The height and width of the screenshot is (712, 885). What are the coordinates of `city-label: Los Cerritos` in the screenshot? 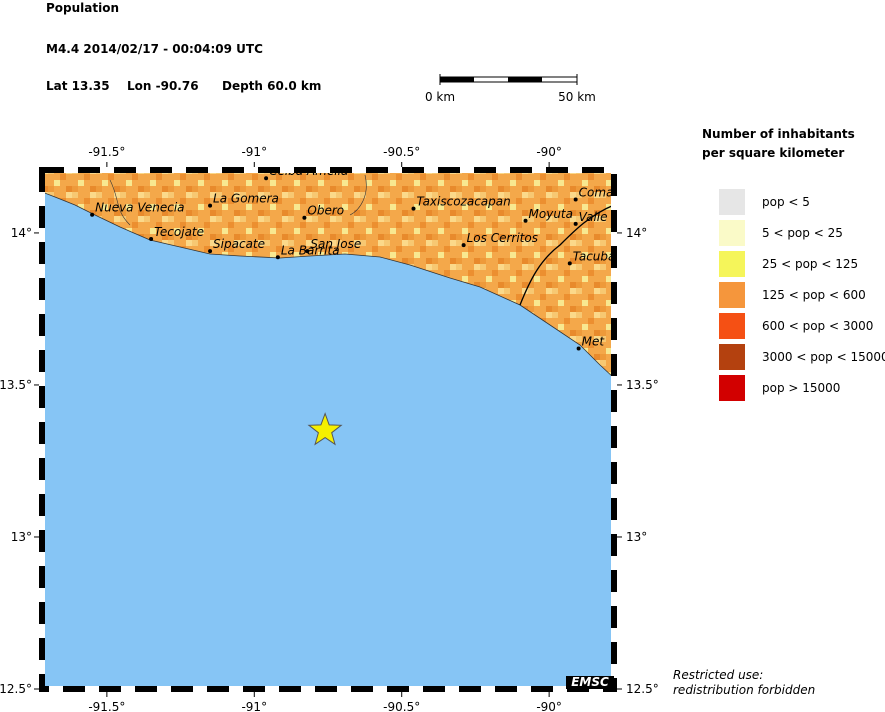 It's located at (502, 238).